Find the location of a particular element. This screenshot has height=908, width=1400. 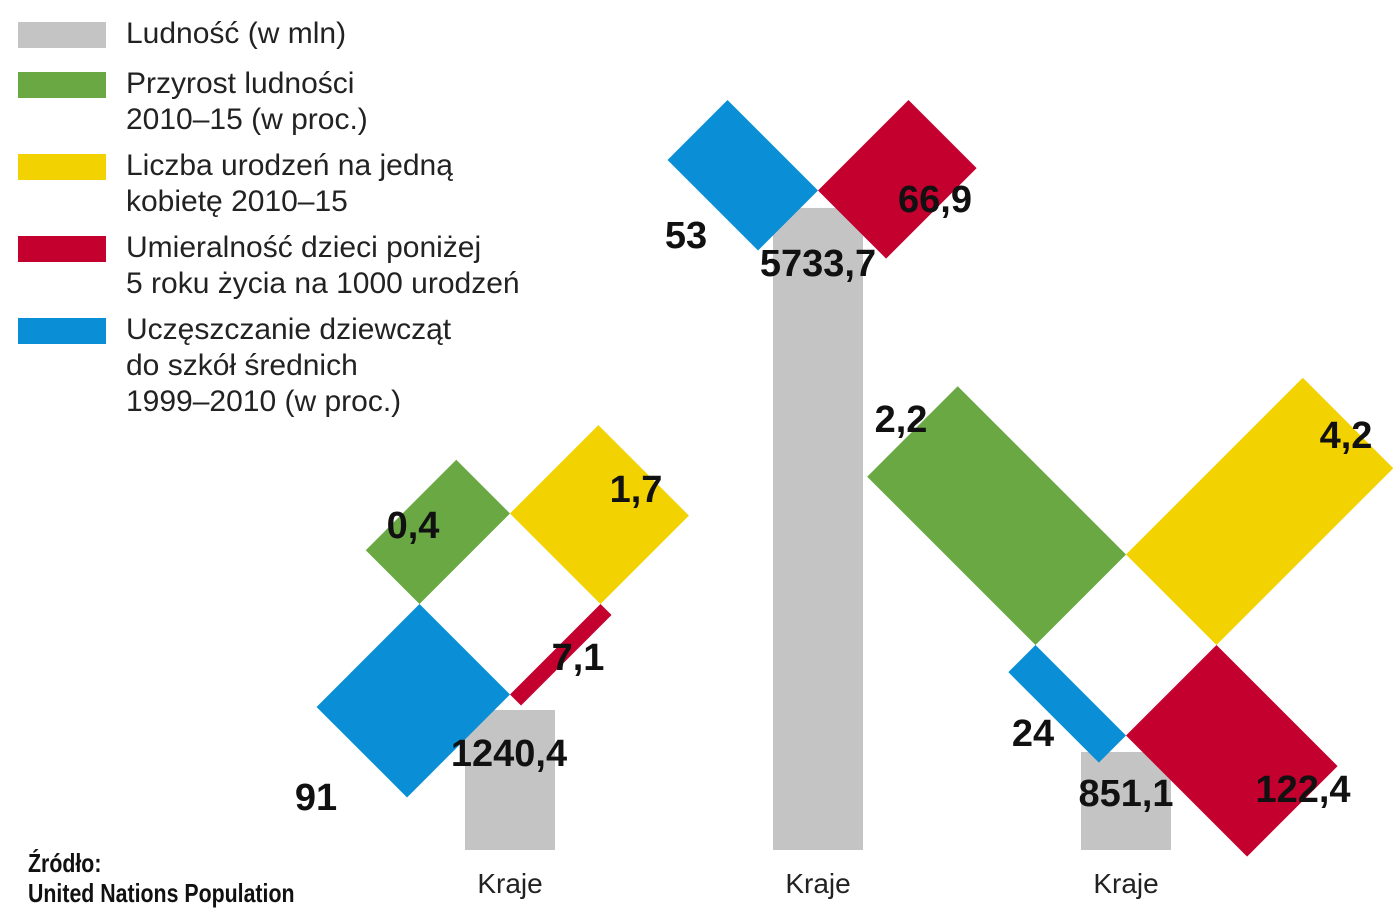

legend-label-growth: Przyrost ludności 2010–15 (w proc.) is located at coordinates (247, 101).